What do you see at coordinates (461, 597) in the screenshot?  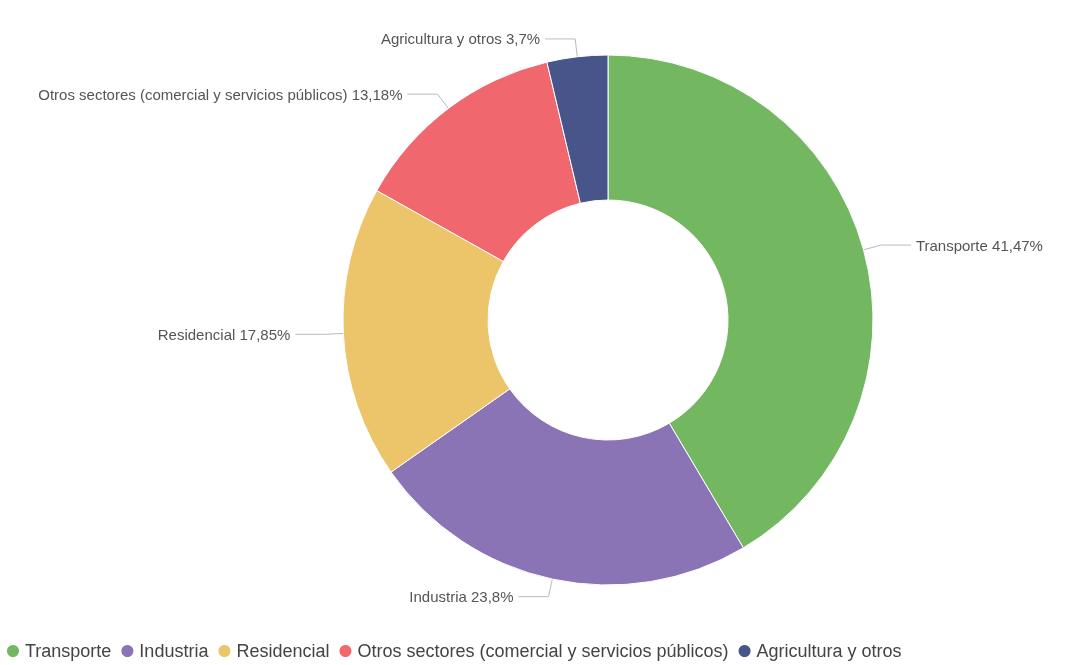 I see `category-label: Industria 23,8%` at bounding box center [461, 597].